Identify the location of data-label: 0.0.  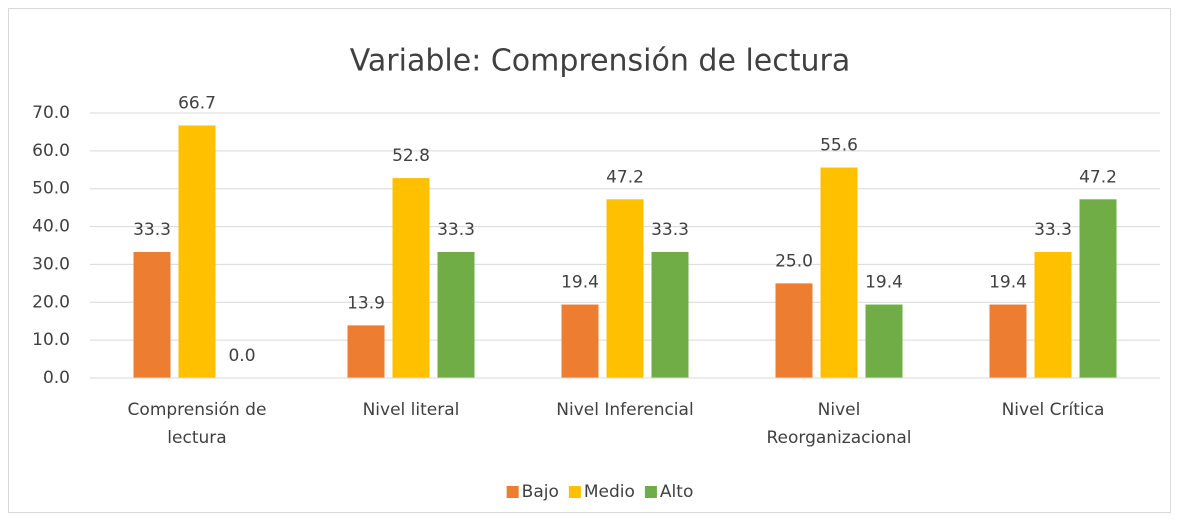
(241, 356).